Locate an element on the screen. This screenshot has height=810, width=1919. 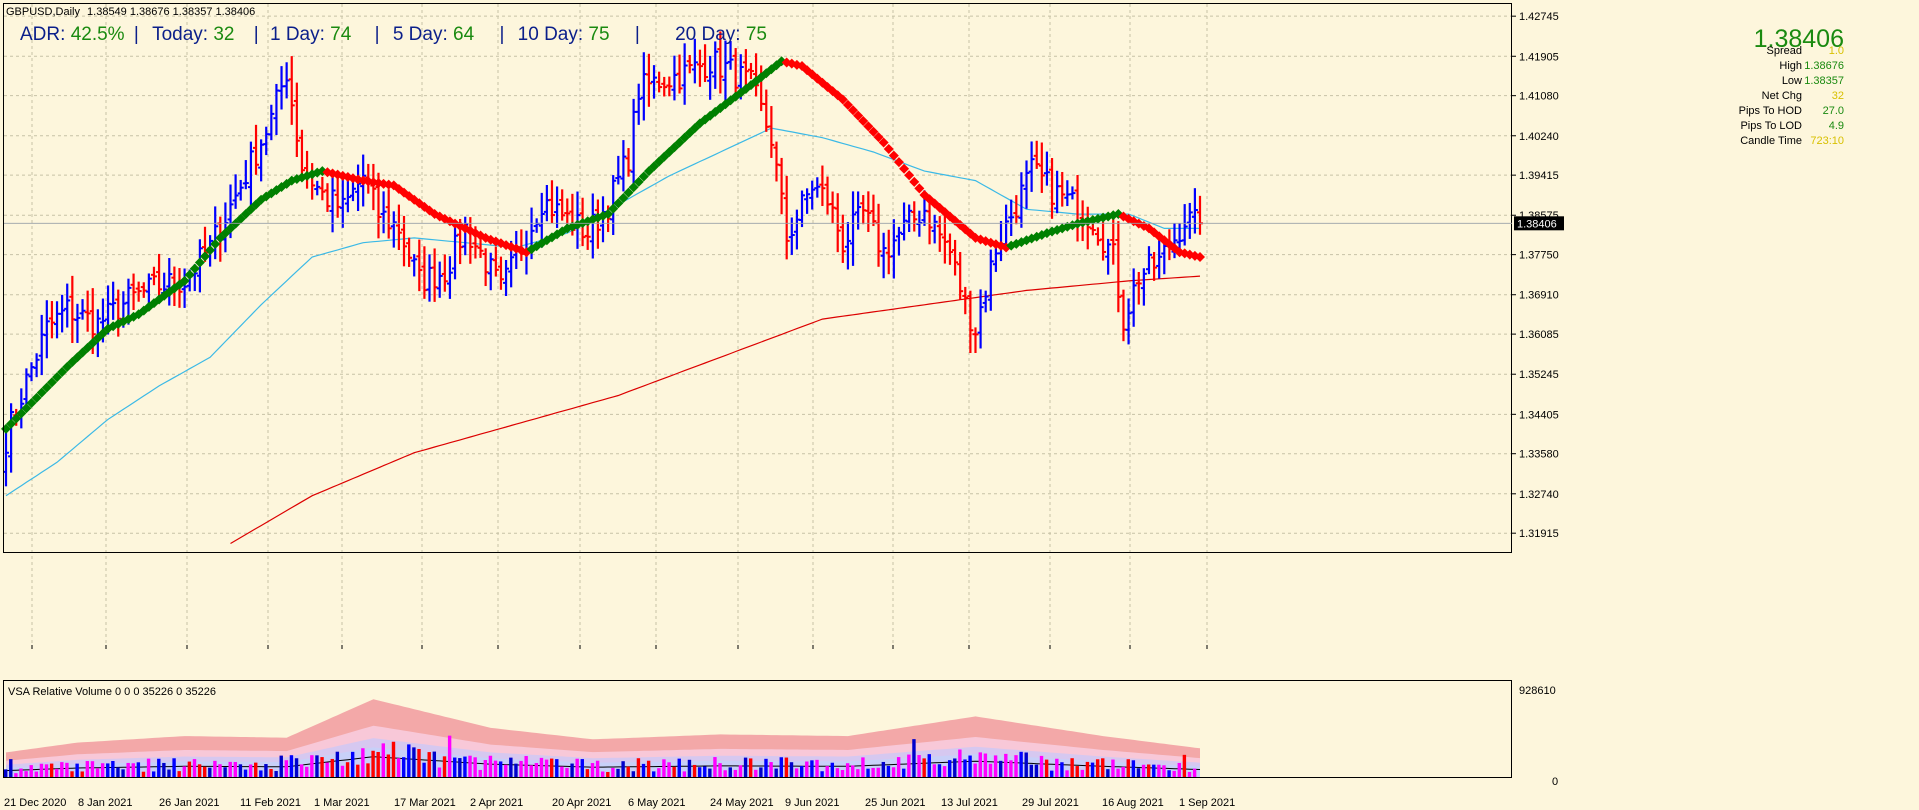
x-tick-label: 24 May 2021 is located at coordinates (742, 803).